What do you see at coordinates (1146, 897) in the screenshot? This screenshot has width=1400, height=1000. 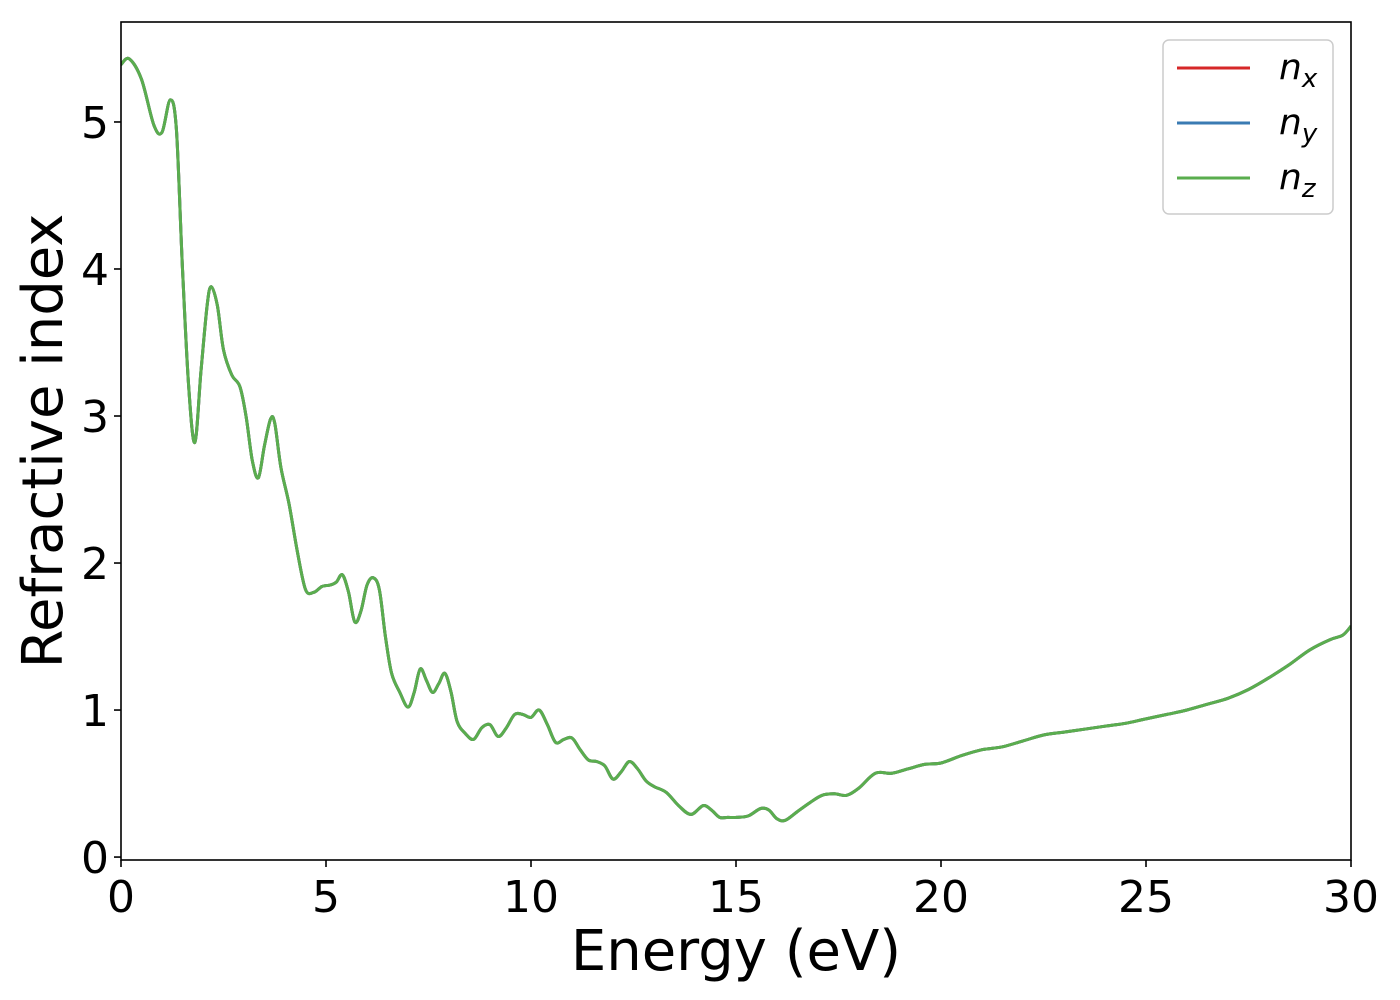 I see `x-tick-label: 25` at bounding box center [1146, 897].